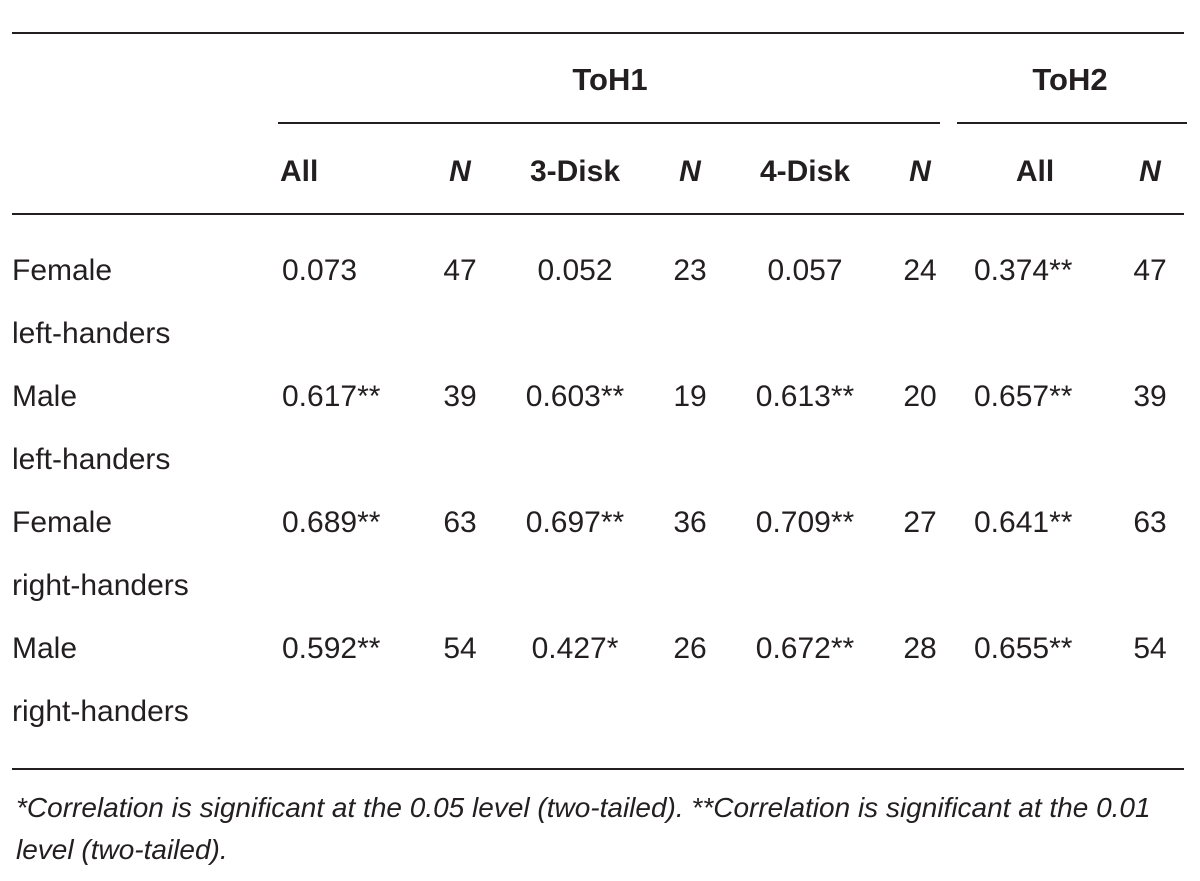  What do you see at coordinates (920, 522) in the screenshot?
I see `table-cell: 27` at bounding box center [920, 522].